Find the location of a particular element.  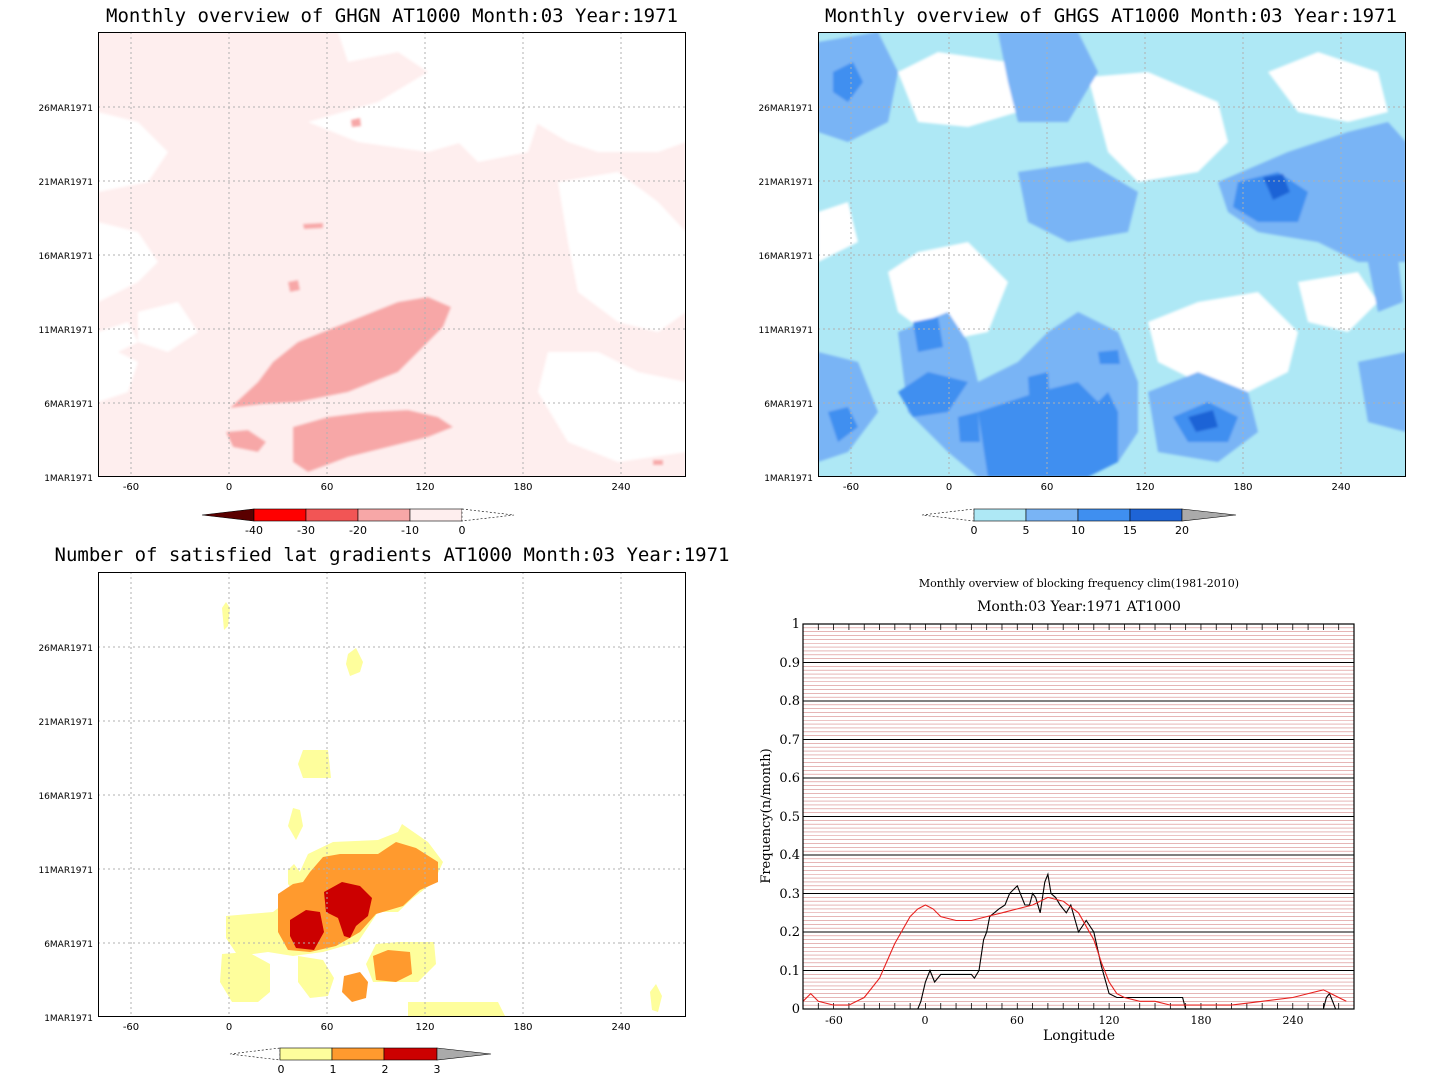

freq-y-label: Frequency(n/month) is located at coordinates (766, 815).